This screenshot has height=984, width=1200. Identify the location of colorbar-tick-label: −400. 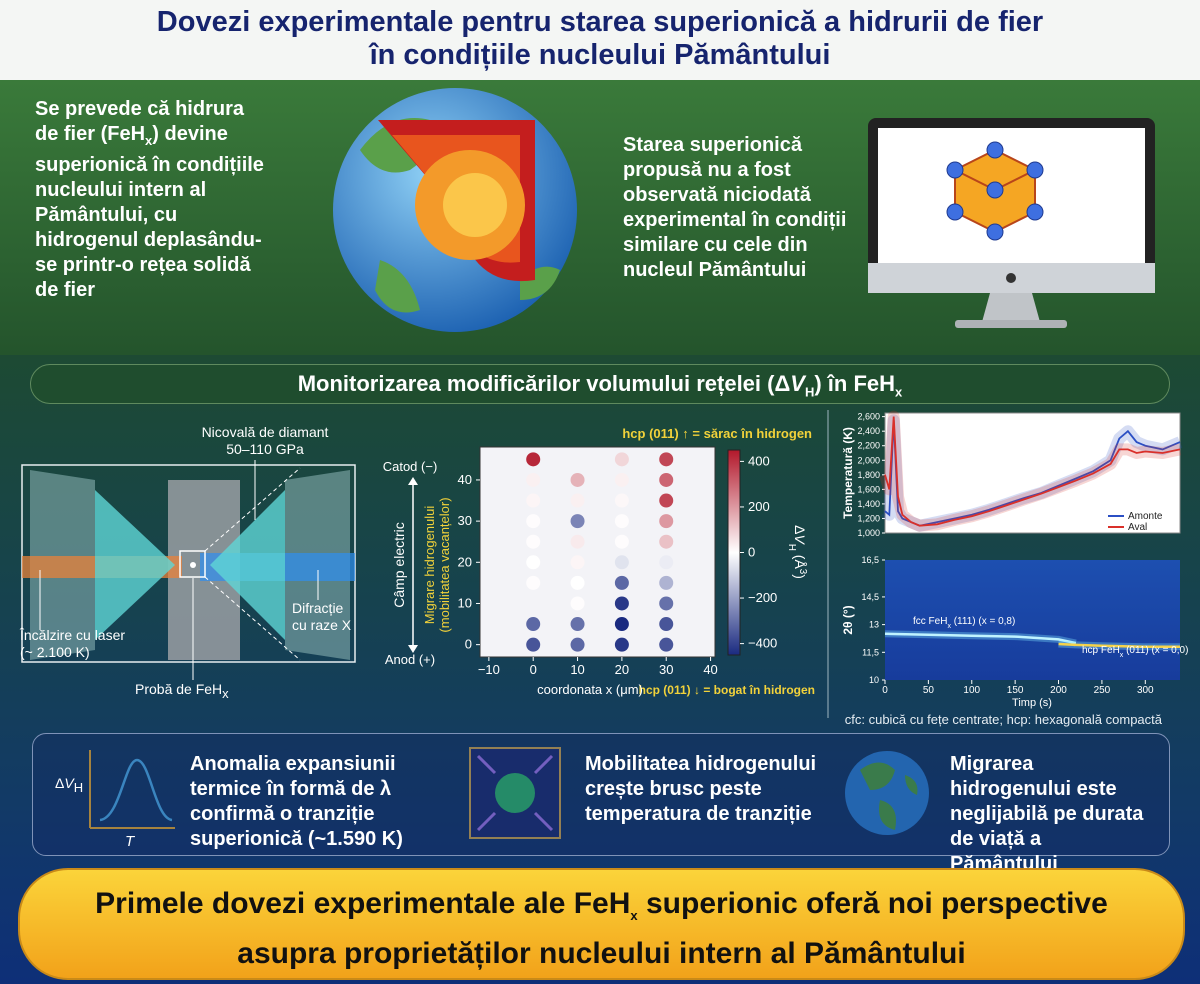
(762, 643).